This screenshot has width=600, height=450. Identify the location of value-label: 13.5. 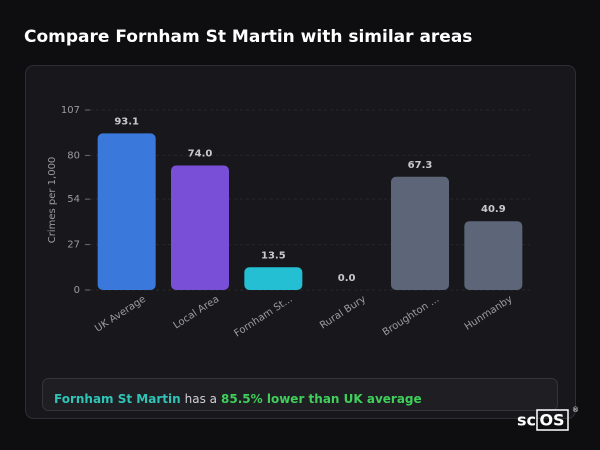
(273, 255).